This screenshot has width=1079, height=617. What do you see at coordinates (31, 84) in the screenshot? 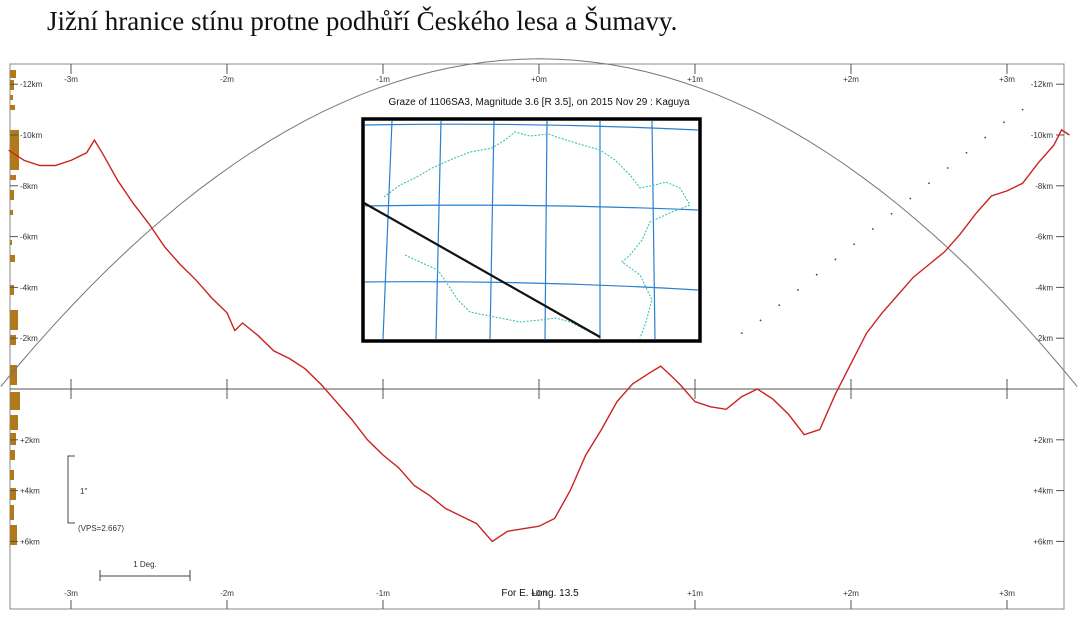
I see `y-tick-label-upper-left: -12km` at bounding box center [31, 84].